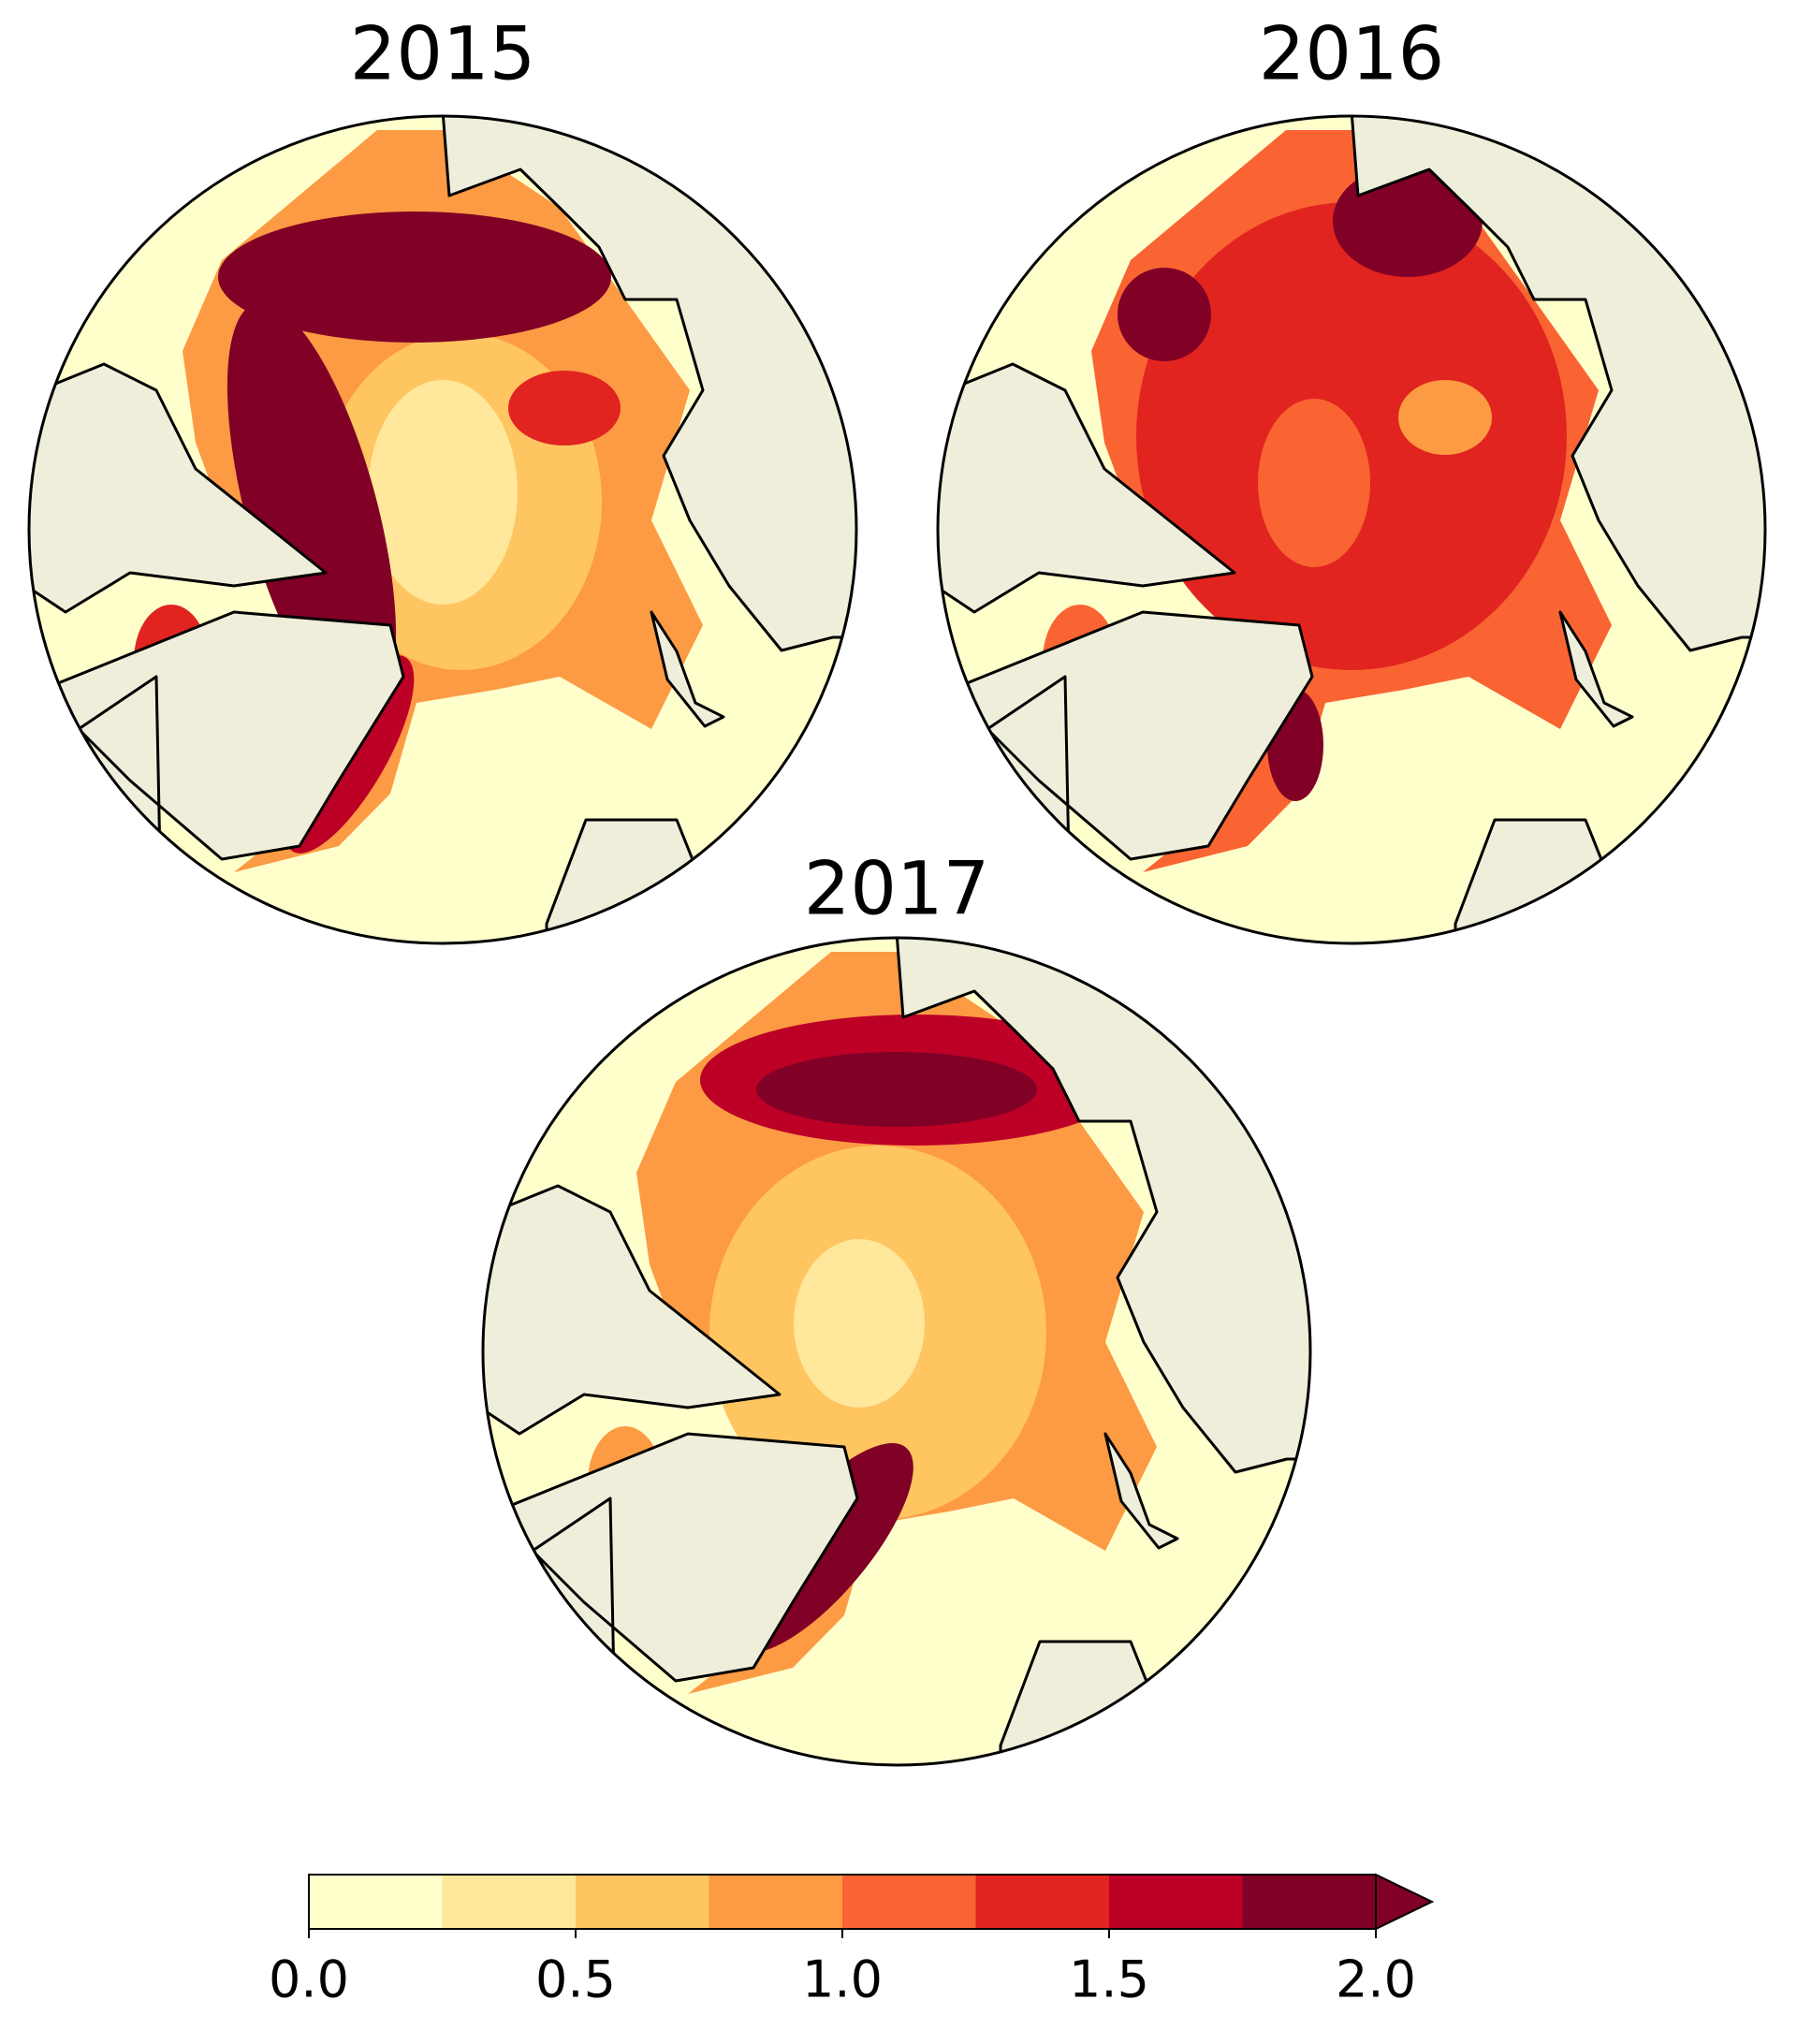  Describe the element at coordinates (1352, 54) in the screenshot. I see `map-title: 2016` at that location.